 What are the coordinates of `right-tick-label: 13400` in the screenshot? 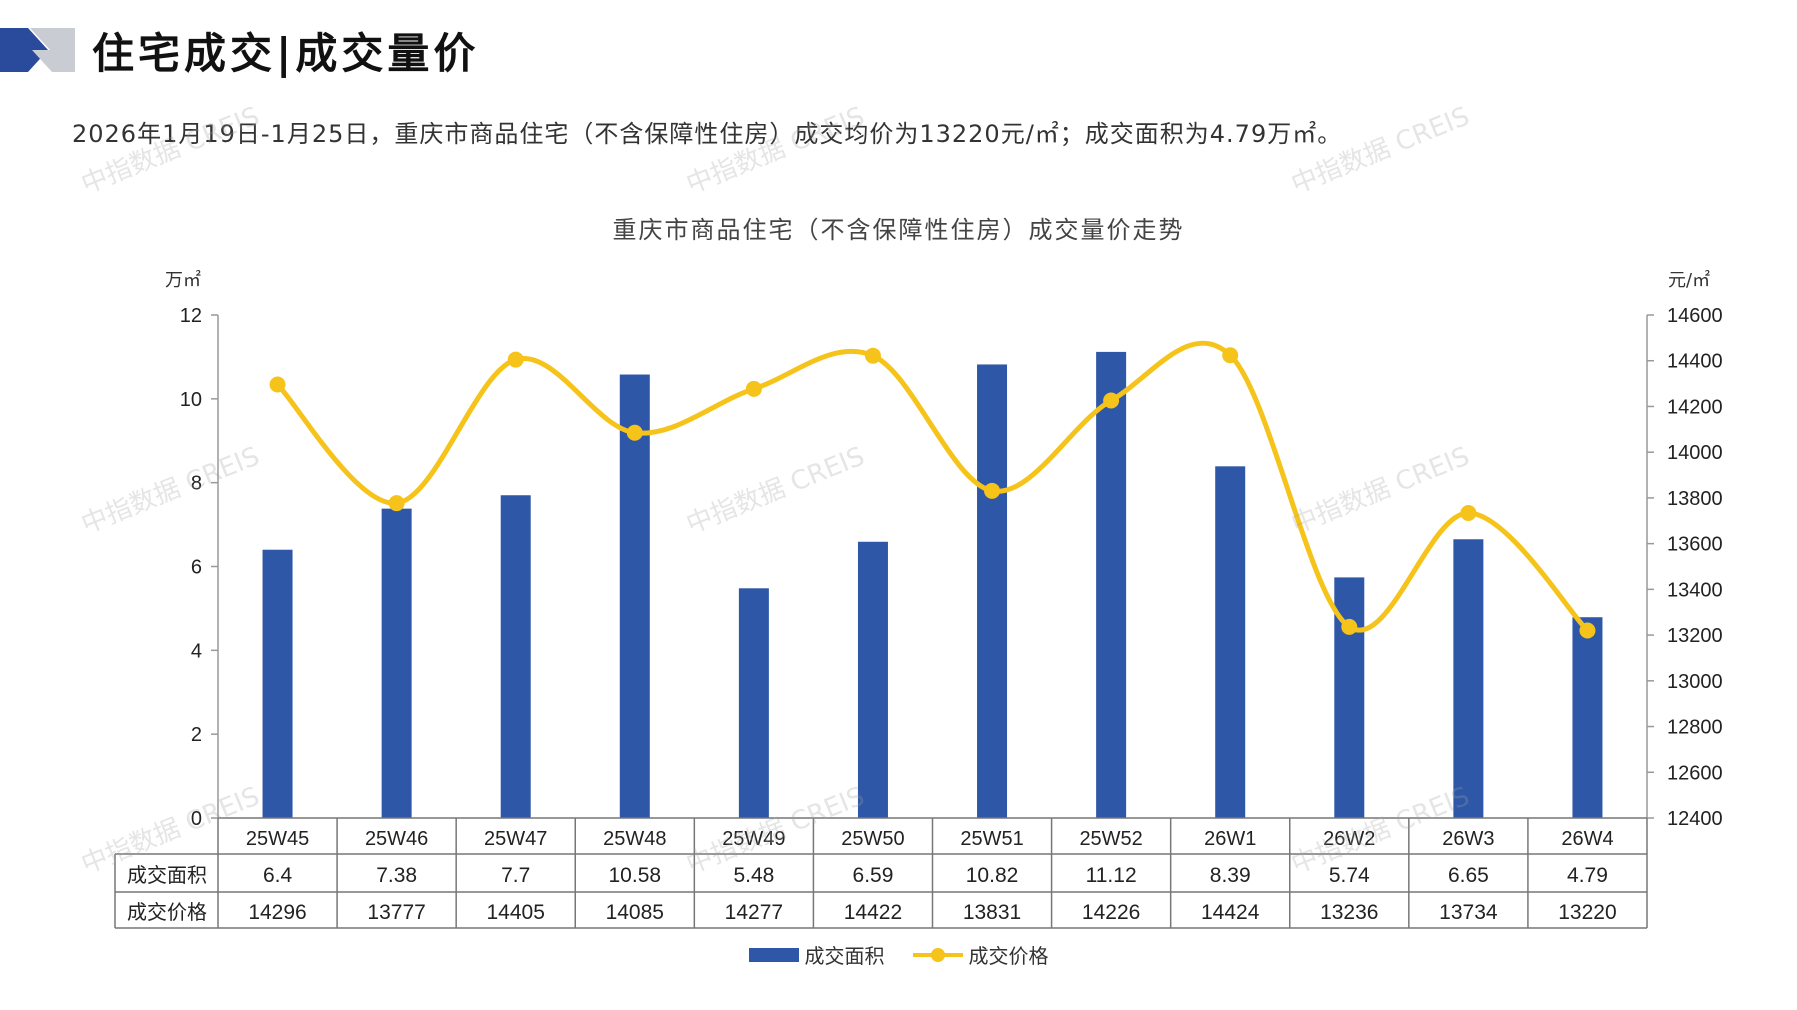 It's located at (1695, 590).